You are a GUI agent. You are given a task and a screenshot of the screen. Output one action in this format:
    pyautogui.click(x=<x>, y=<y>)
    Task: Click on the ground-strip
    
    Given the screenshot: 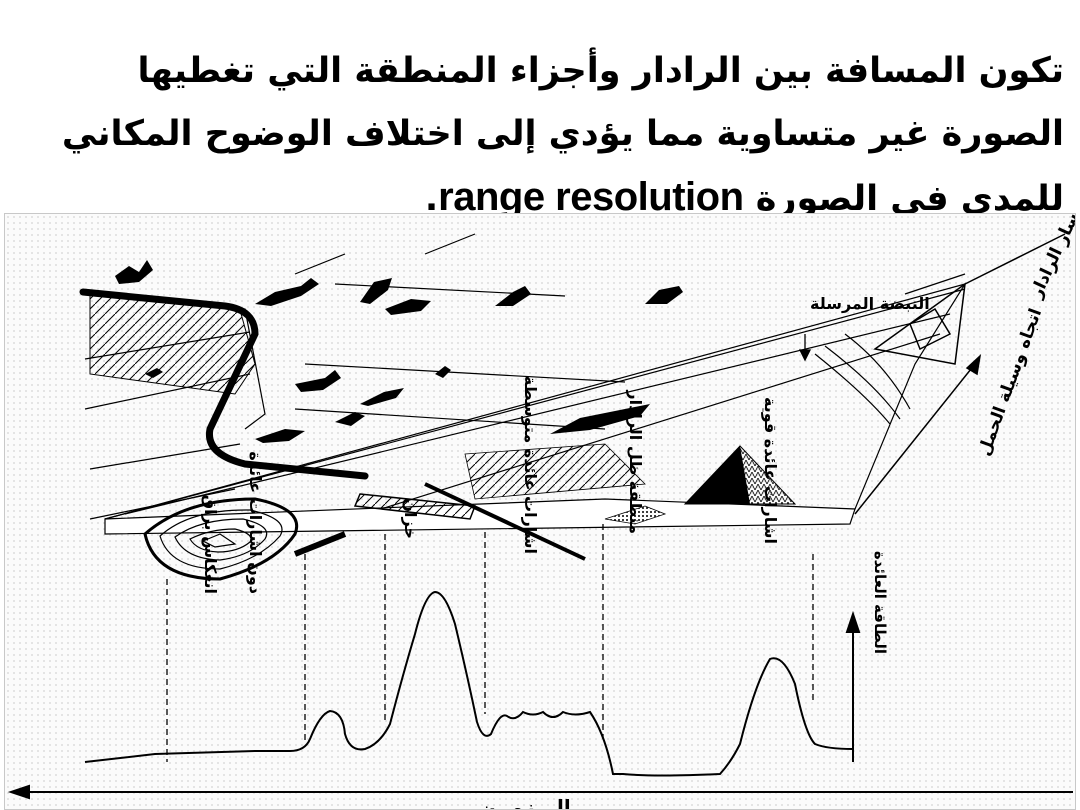 What is the action you would take?
    pyautogui.click(x=480, y=514)
    